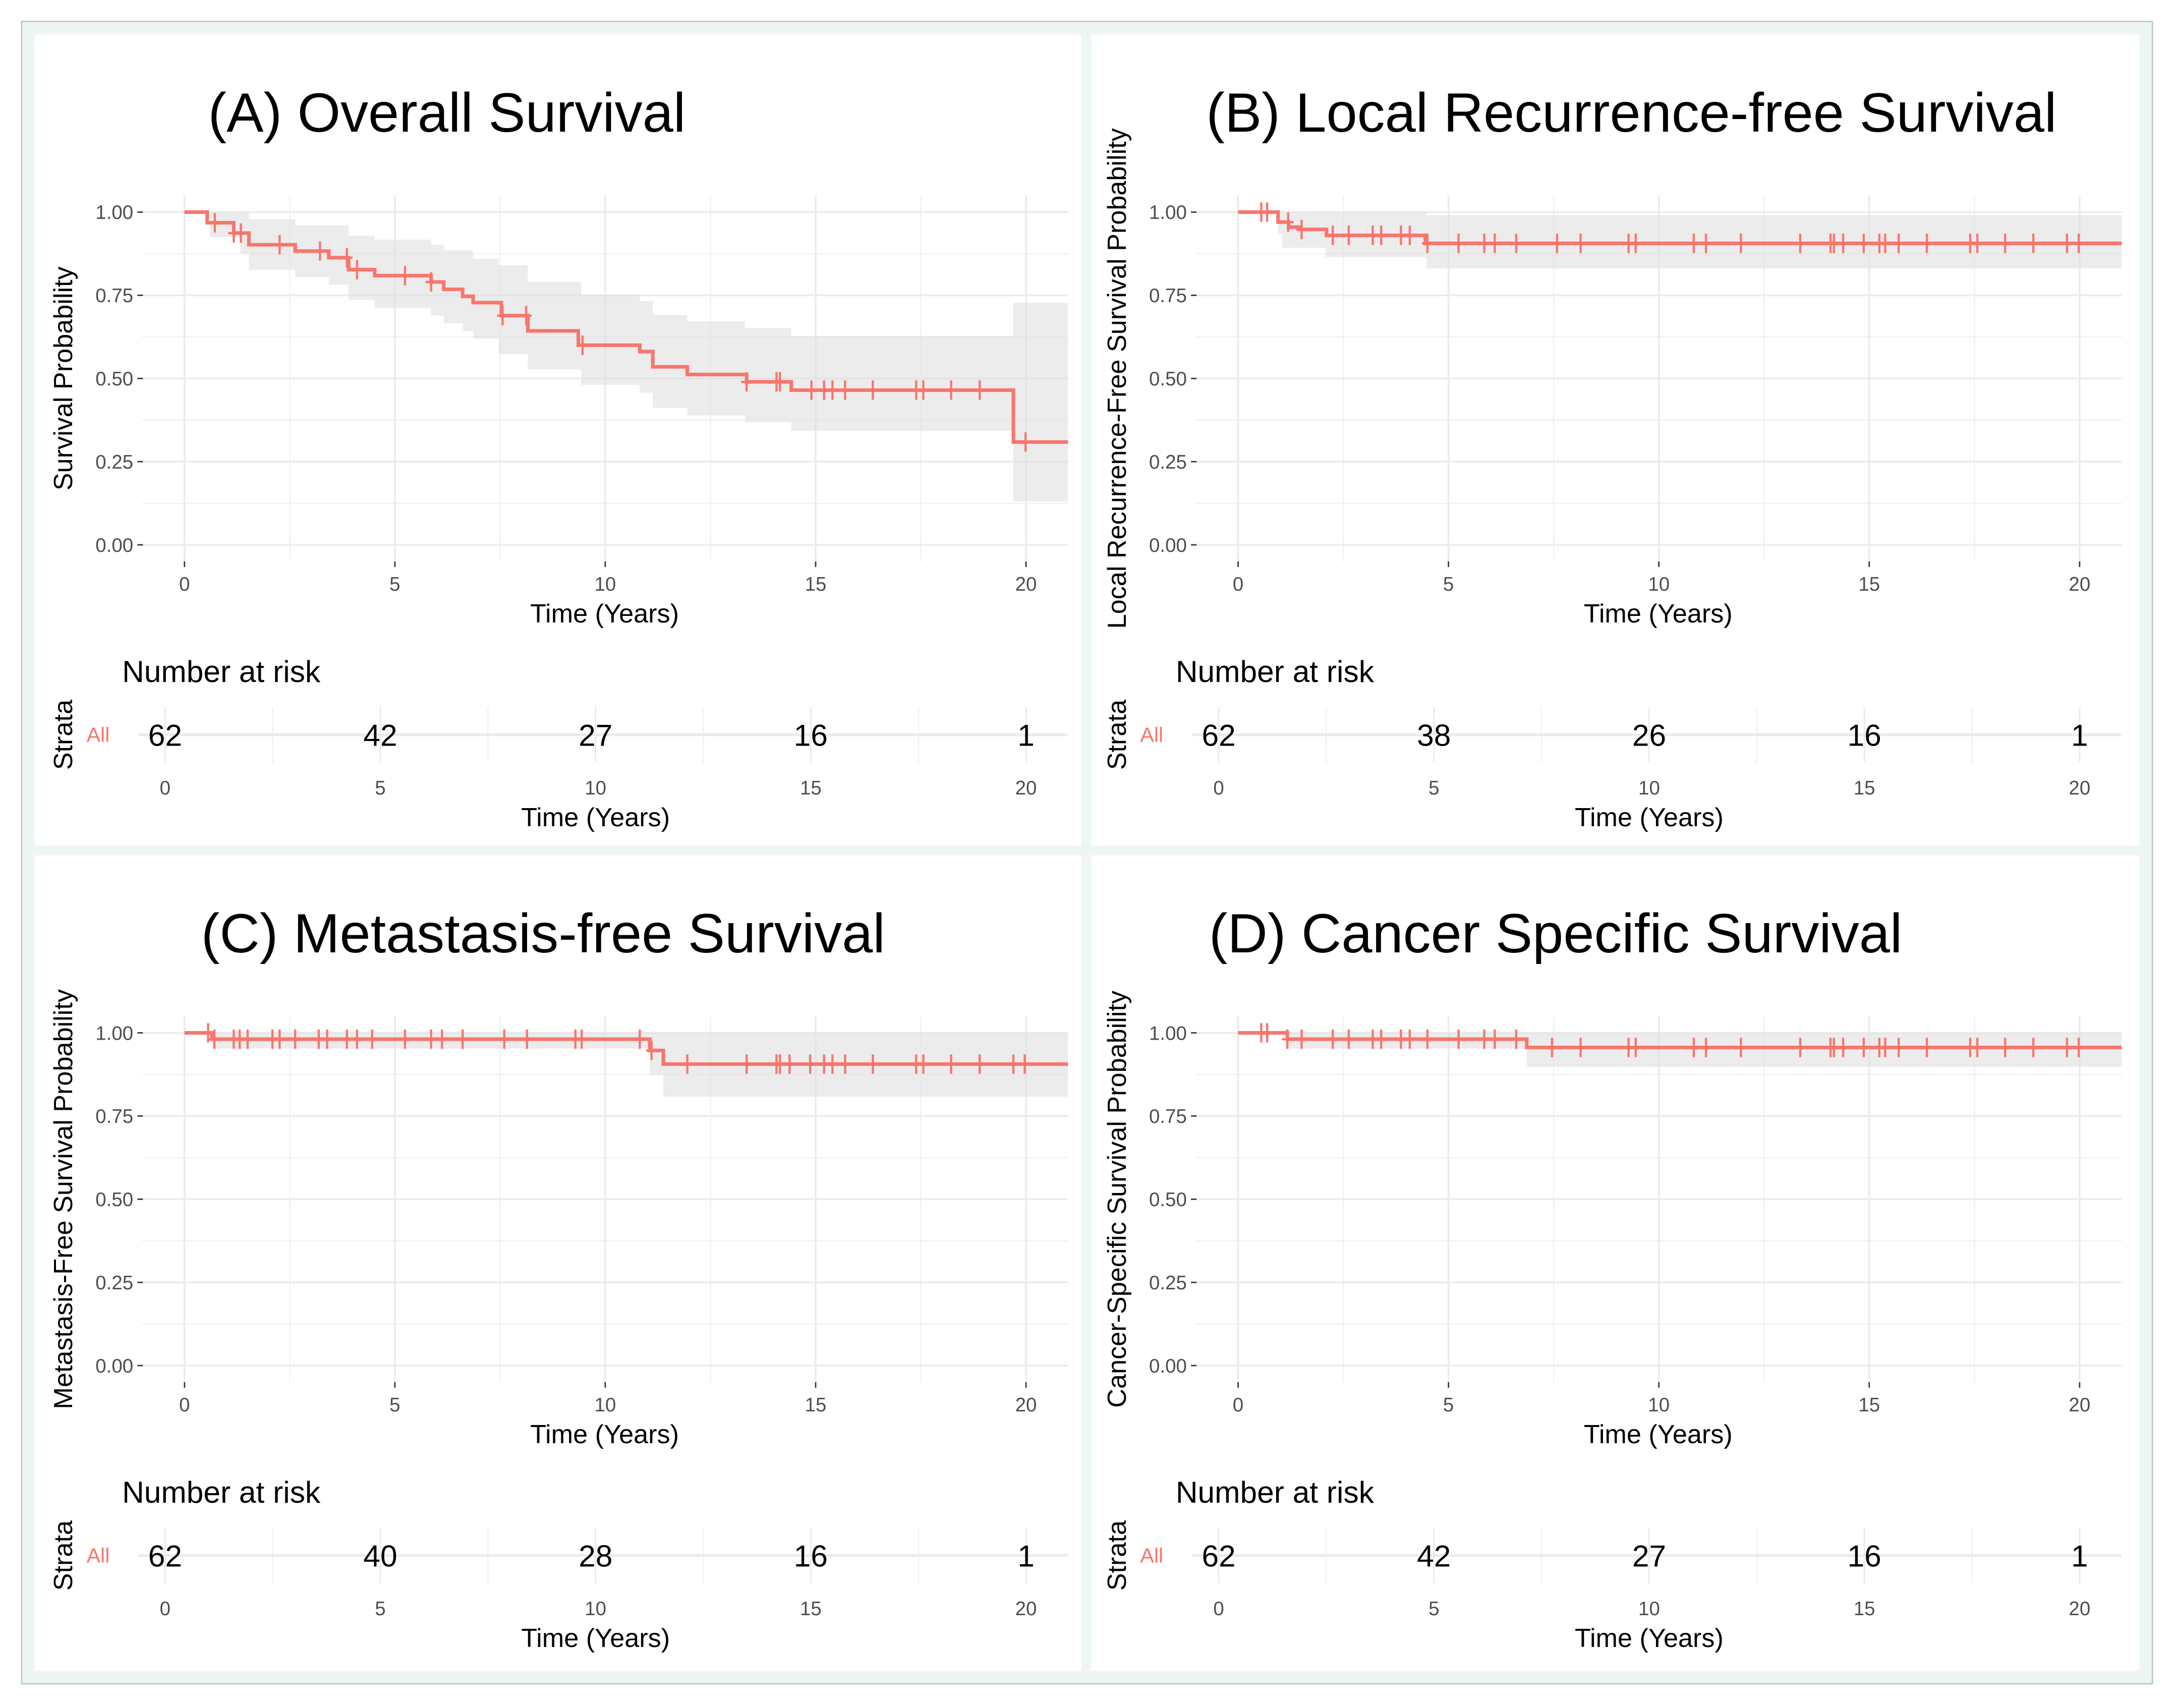 This screenshot has height=1708, width=2174. What do you see at coordinates (1118, 1199) in the screenshot?
I see `y-axis-title: Cancer-Specific Survival Probability` at bounding box center [1118, 1199].